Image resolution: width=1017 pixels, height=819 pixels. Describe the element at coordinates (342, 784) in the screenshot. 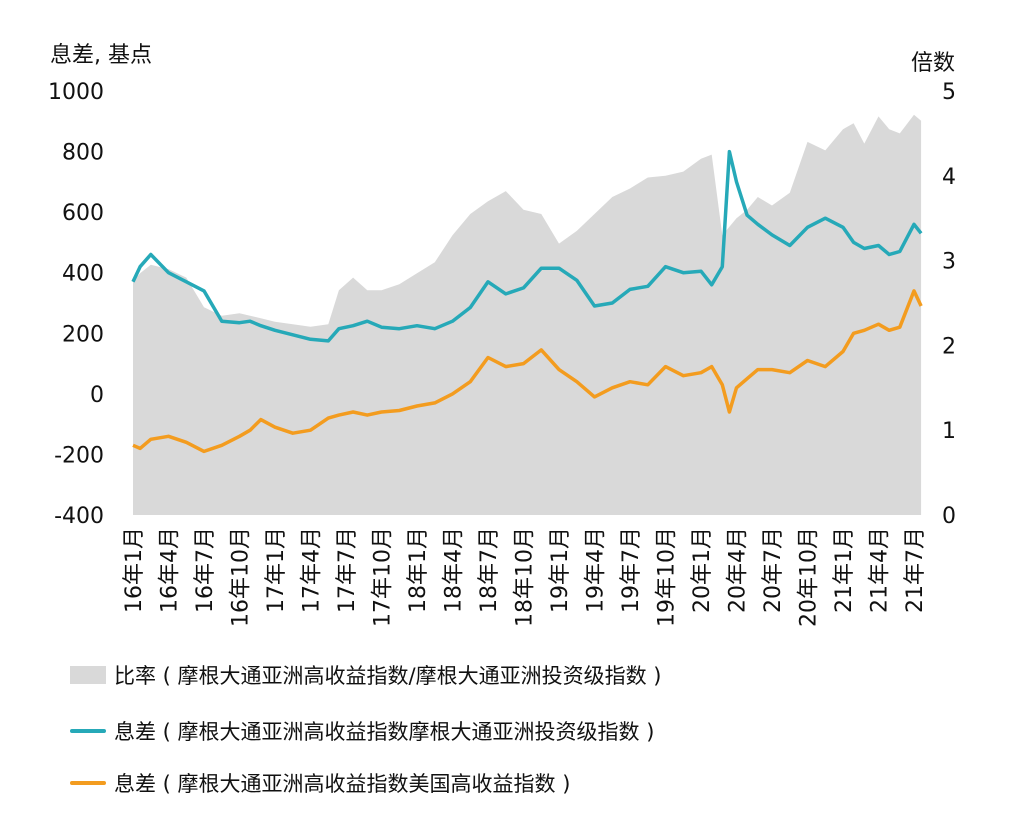

I see `legend-label-spread-us: 息差 ( 摩根大通亚洲高收益指数美国高收益指数 )` at that location.